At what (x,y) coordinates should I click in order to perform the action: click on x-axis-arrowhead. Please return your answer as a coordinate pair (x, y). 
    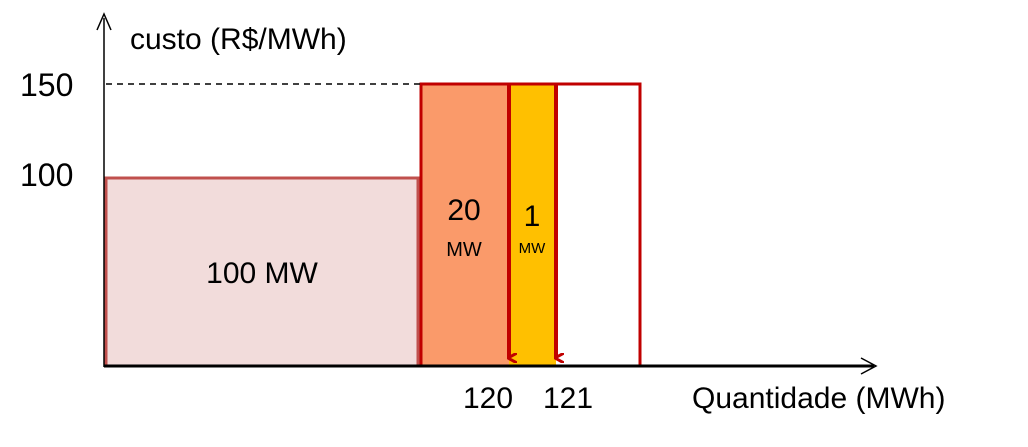
    Looking at the image, I should click on (869, 366).